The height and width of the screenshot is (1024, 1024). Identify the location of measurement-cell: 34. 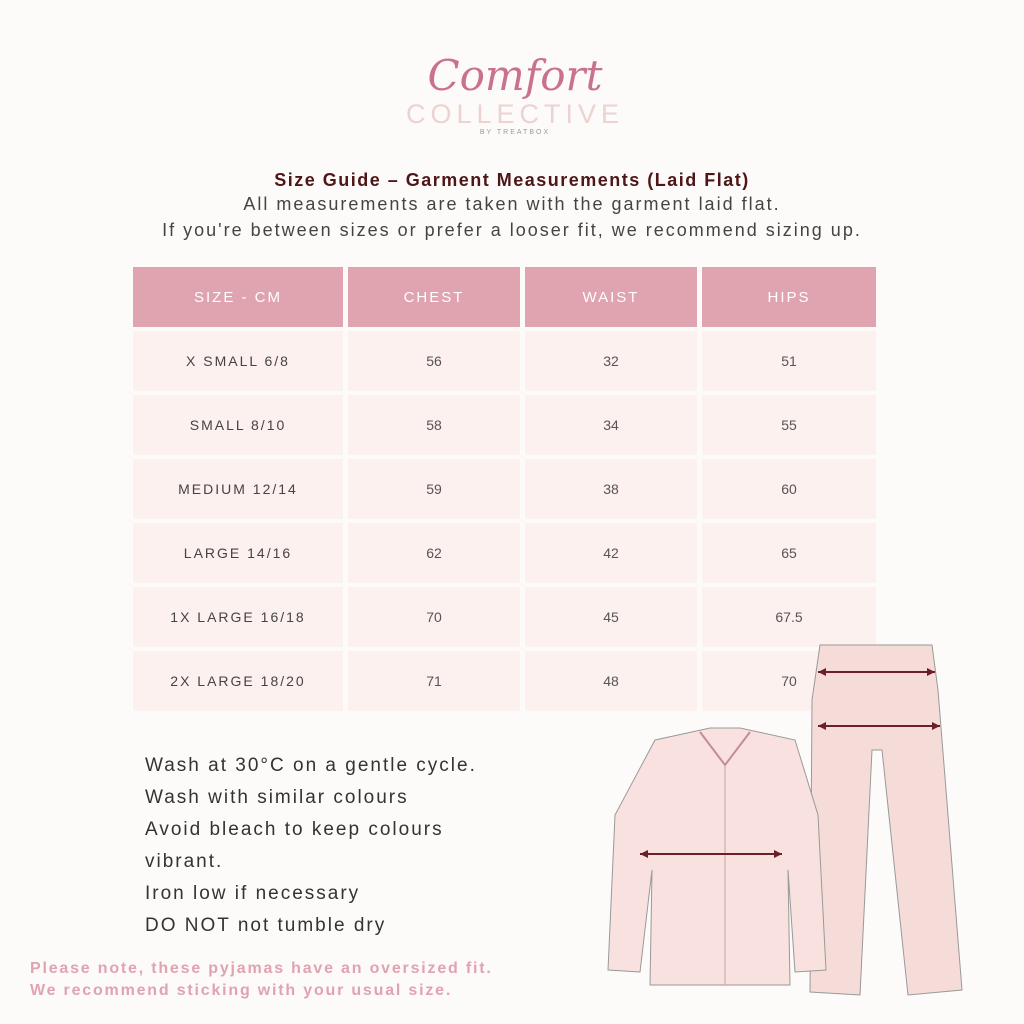
(611, 425).